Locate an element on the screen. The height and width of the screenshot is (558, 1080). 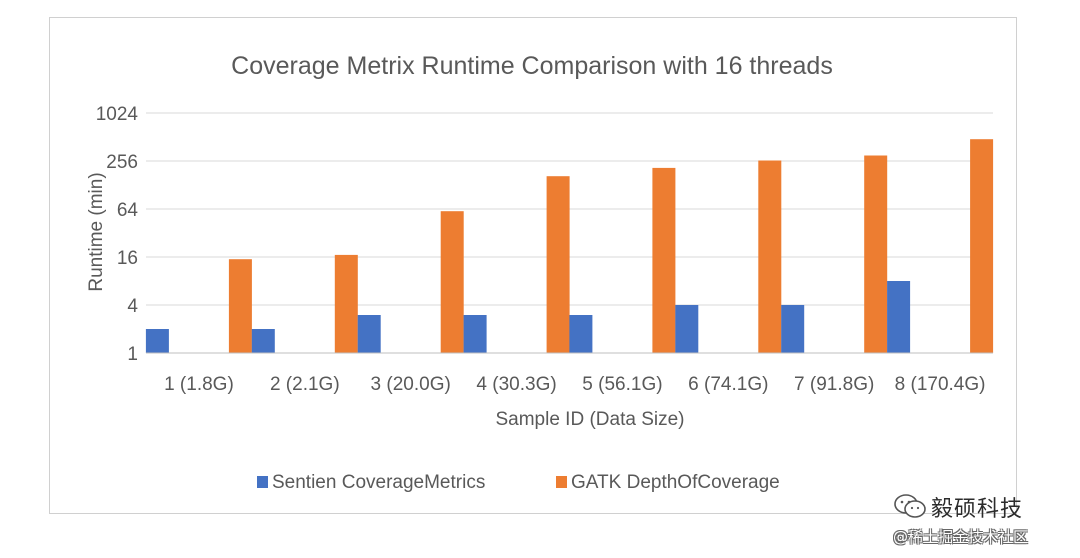
x-axis-label: Sample ID (Data Size) is located at coordinates (589, 419).